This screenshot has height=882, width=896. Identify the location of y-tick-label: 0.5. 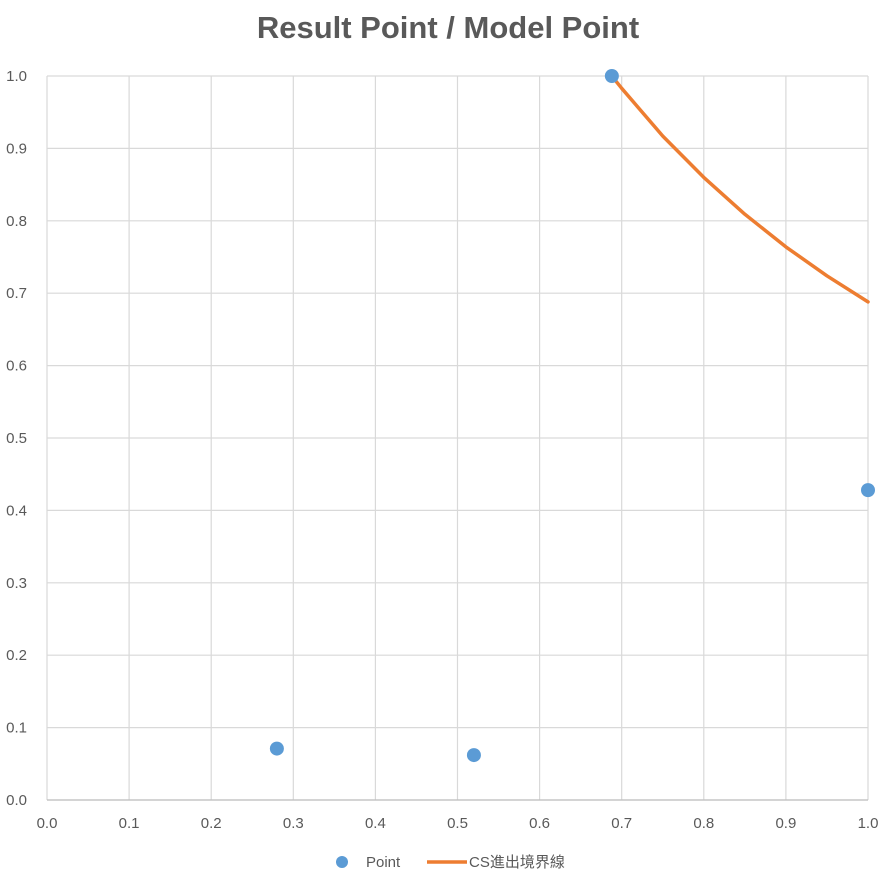
(16, 438).